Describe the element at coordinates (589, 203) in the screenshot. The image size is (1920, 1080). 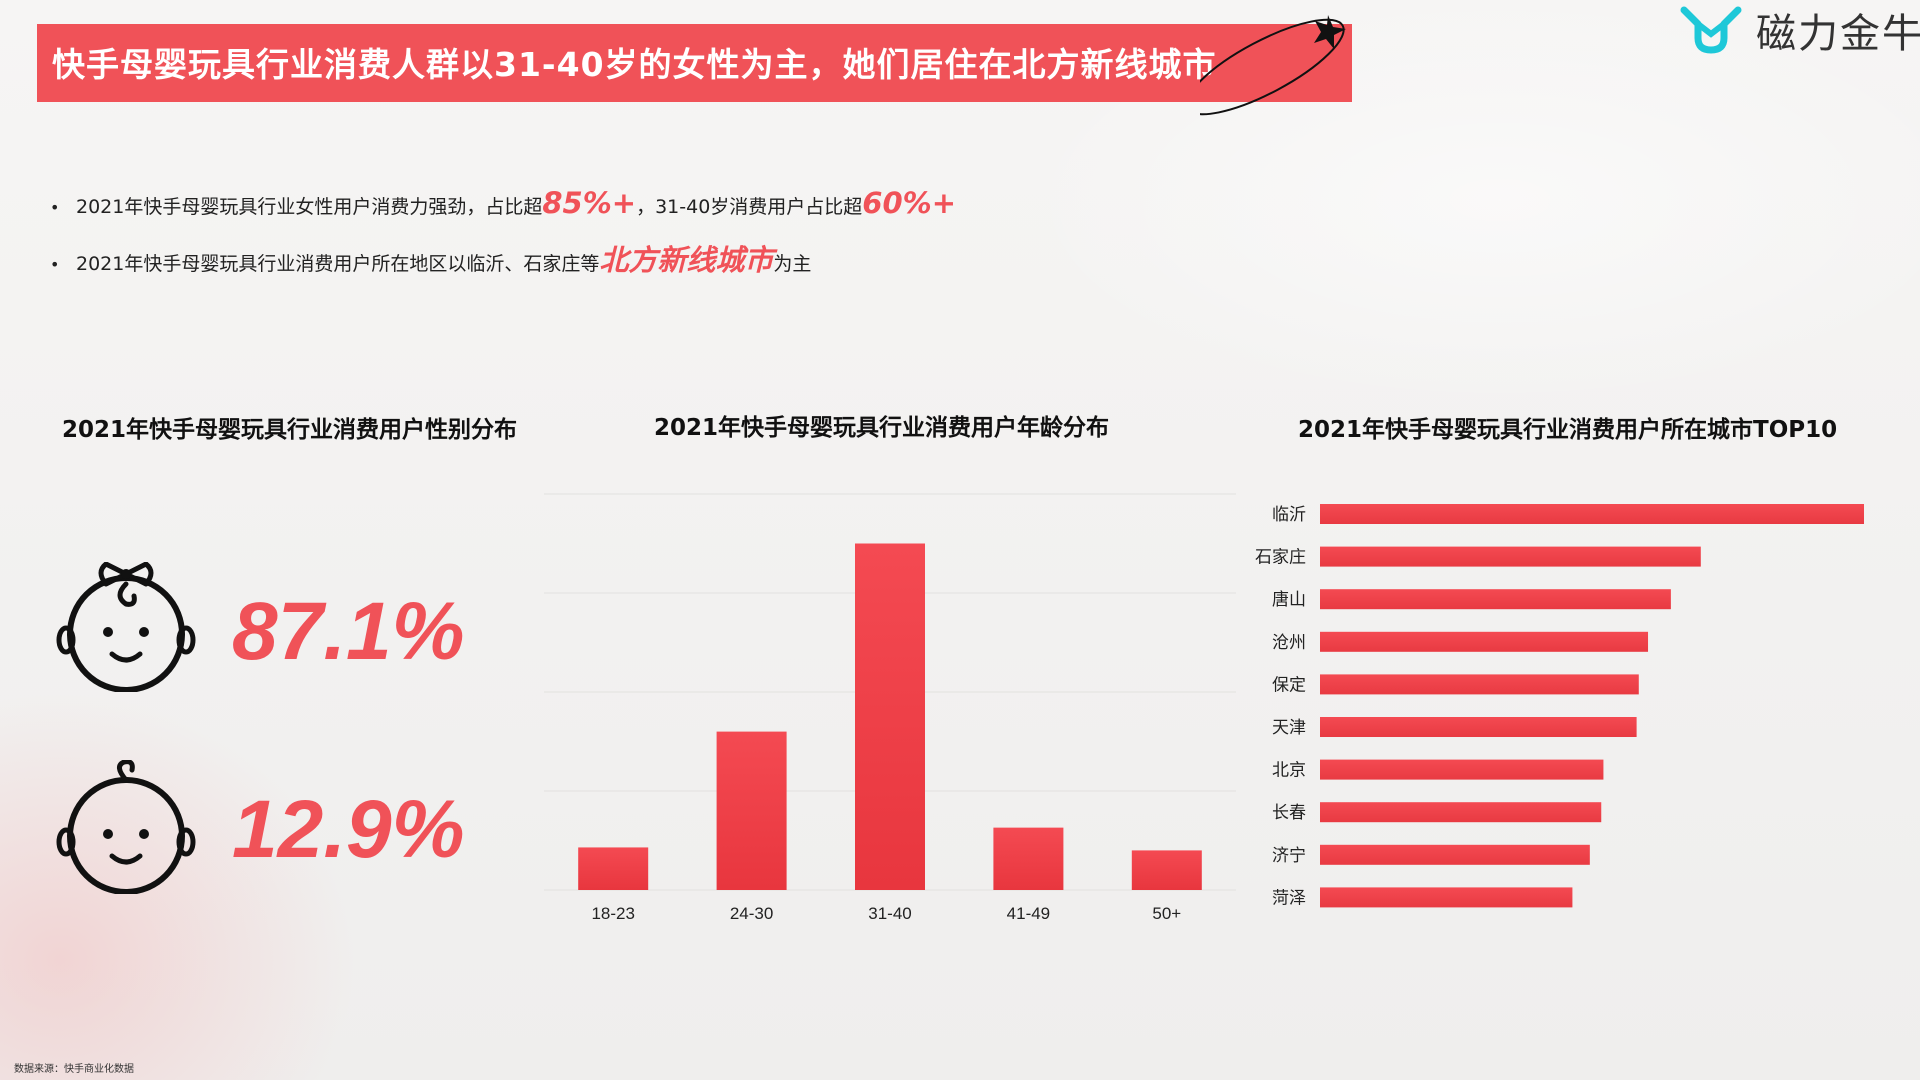
I see `highlight-female-share: 85%+` at that location.